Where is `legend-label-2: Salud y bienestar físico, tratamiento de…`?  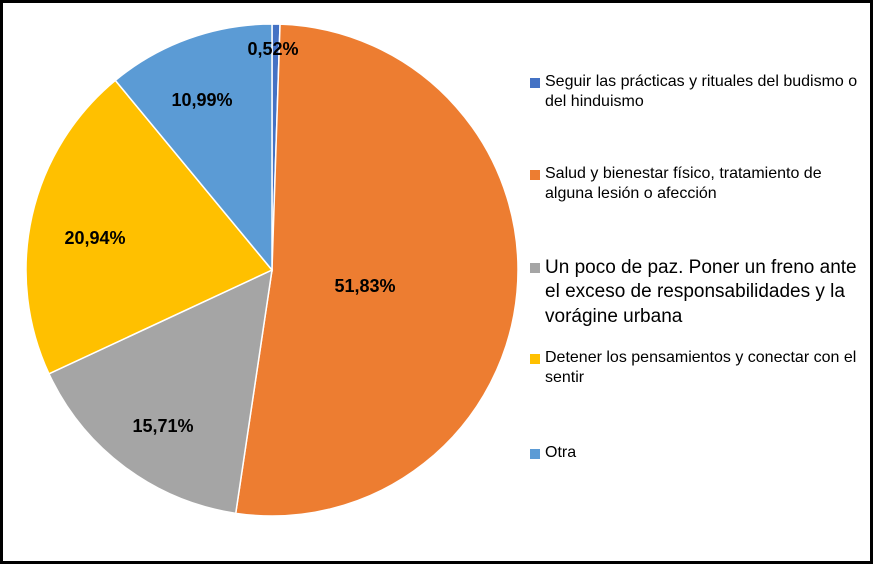 legend-label-2: Salud y bienestar físico, tratamiento de… is located at coordinates (683, 184).